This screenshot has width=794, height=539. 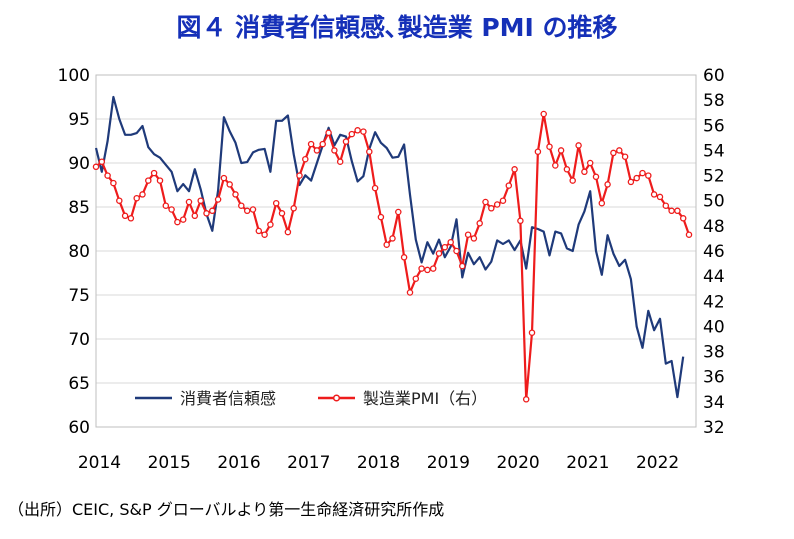 What do you see at coordinates (79, 120) in the screenshot?
I see `left-tick-label: 95` at bounding box center [79, 120].